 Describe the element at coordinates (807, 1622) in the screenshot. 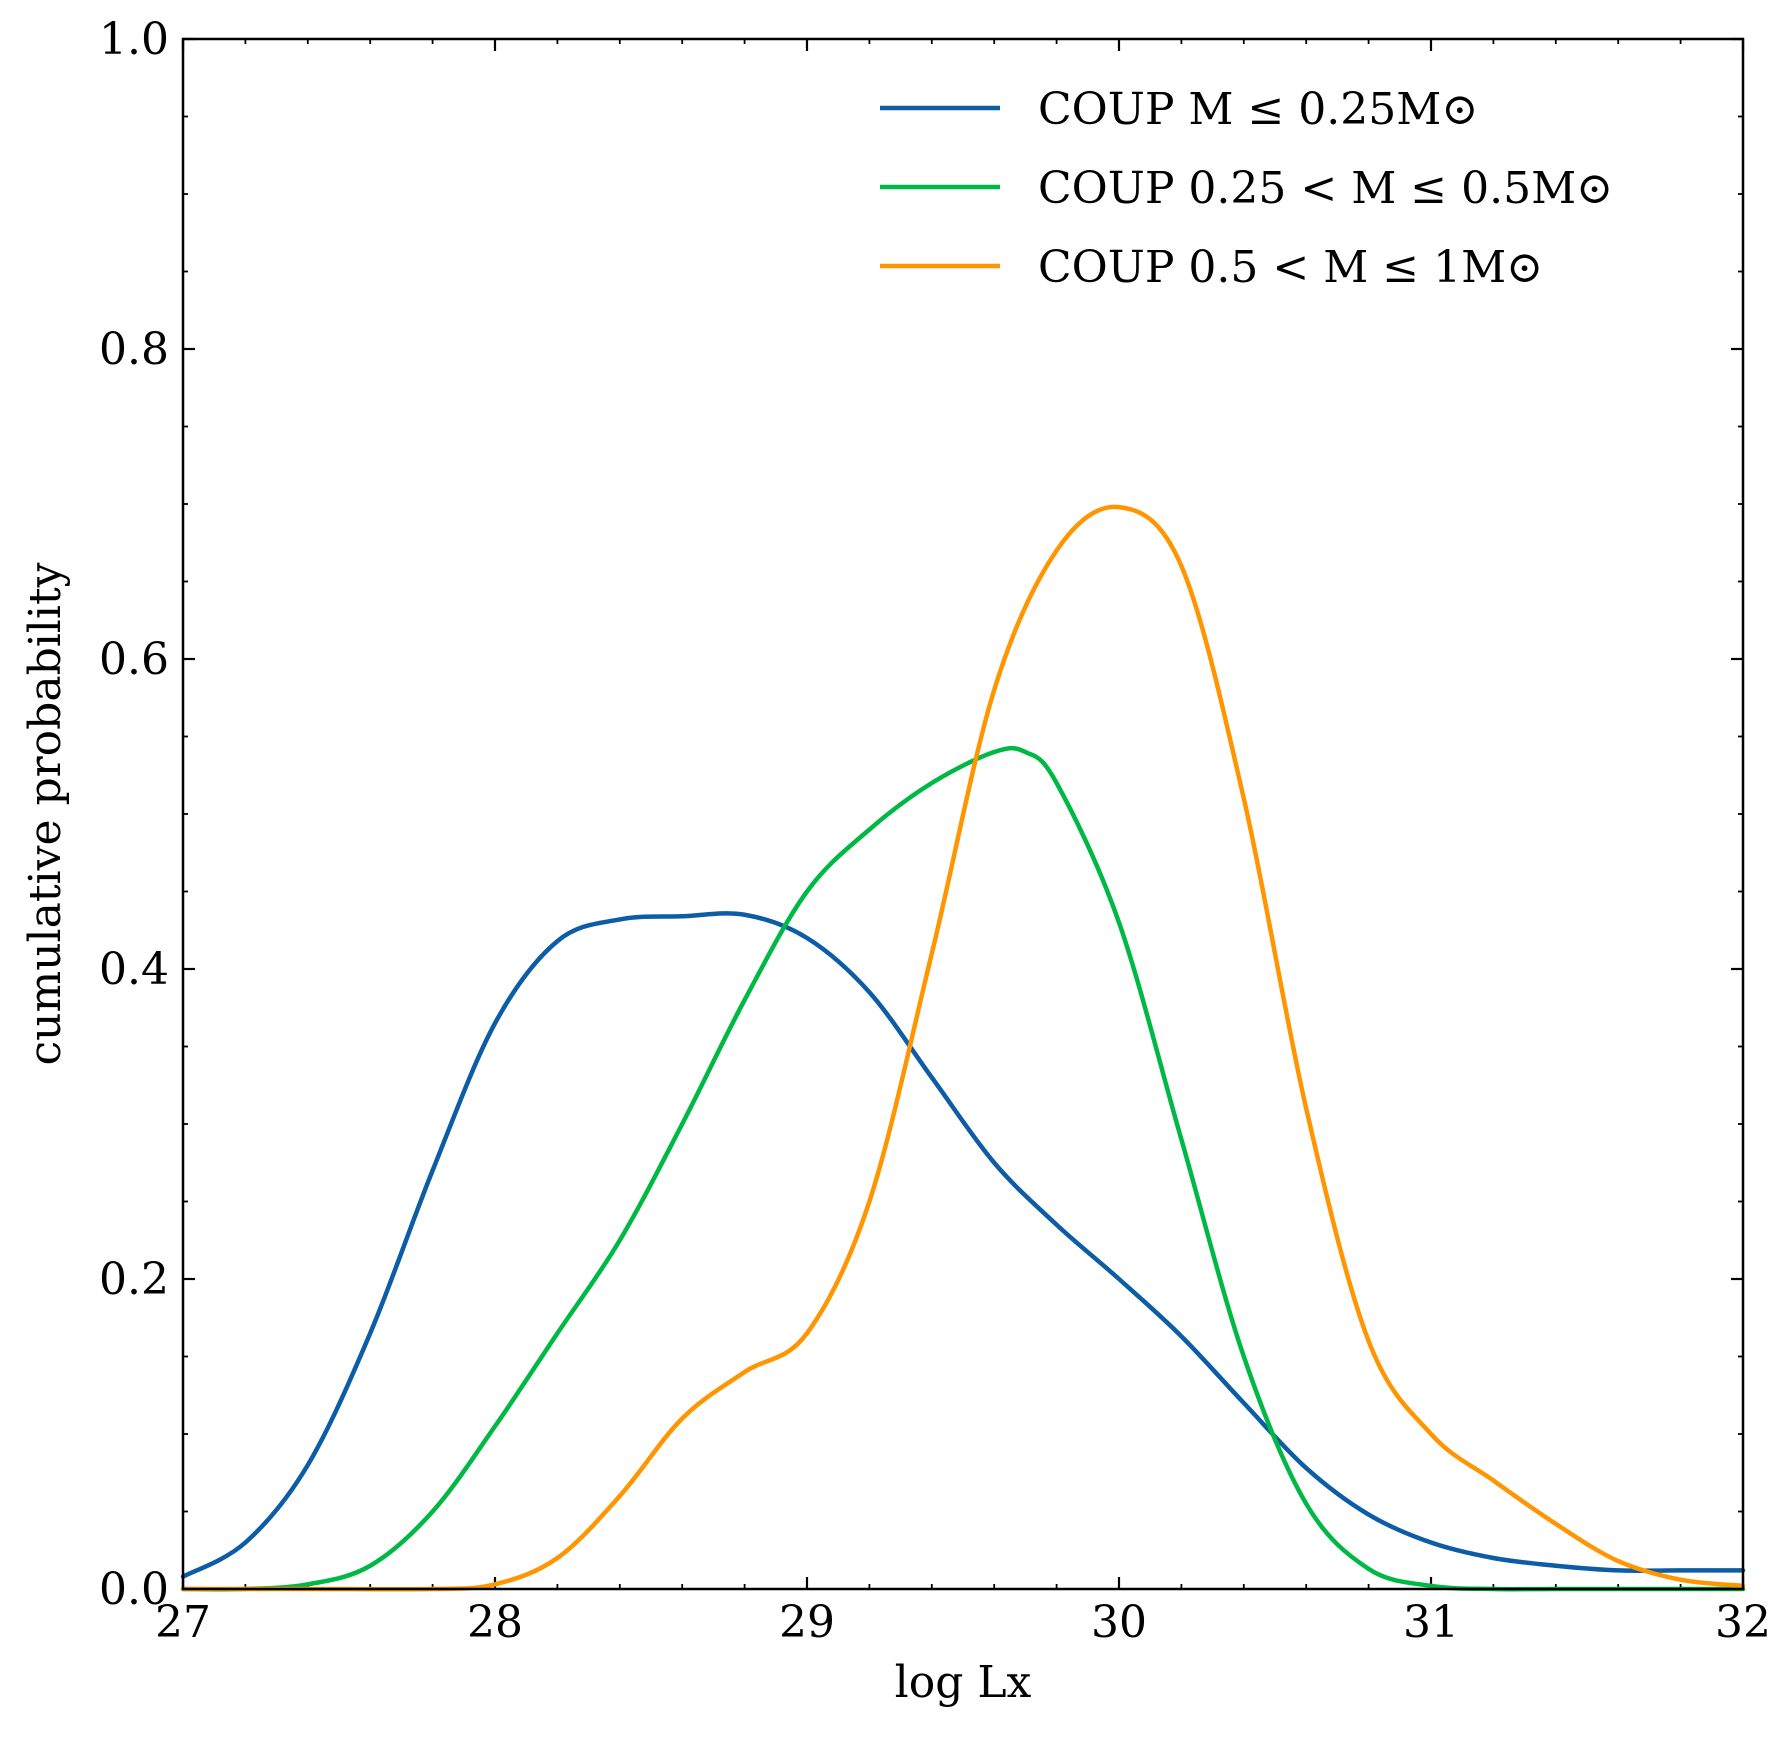

I see `x-tick-label: 29` at that location.